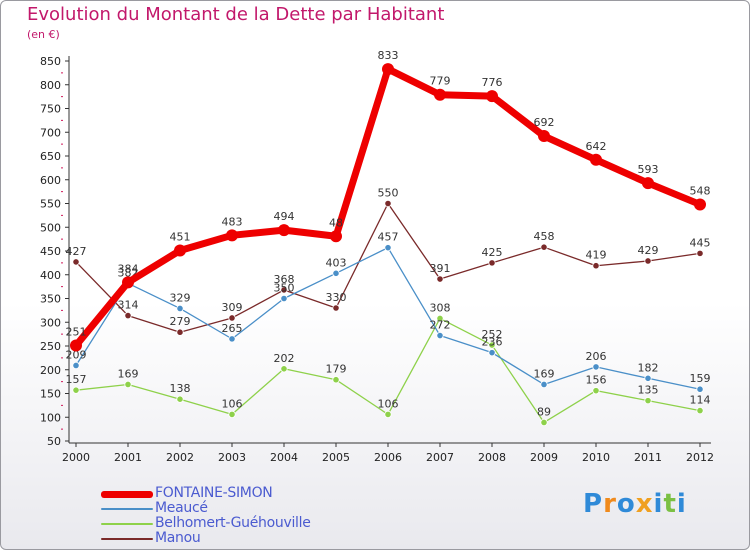 Image resolution: width=750 pixels, height=550 pixels. Describe the element at coordinates (50, 227) in the screenshot. I see `y-tick-label: 500` at that location.